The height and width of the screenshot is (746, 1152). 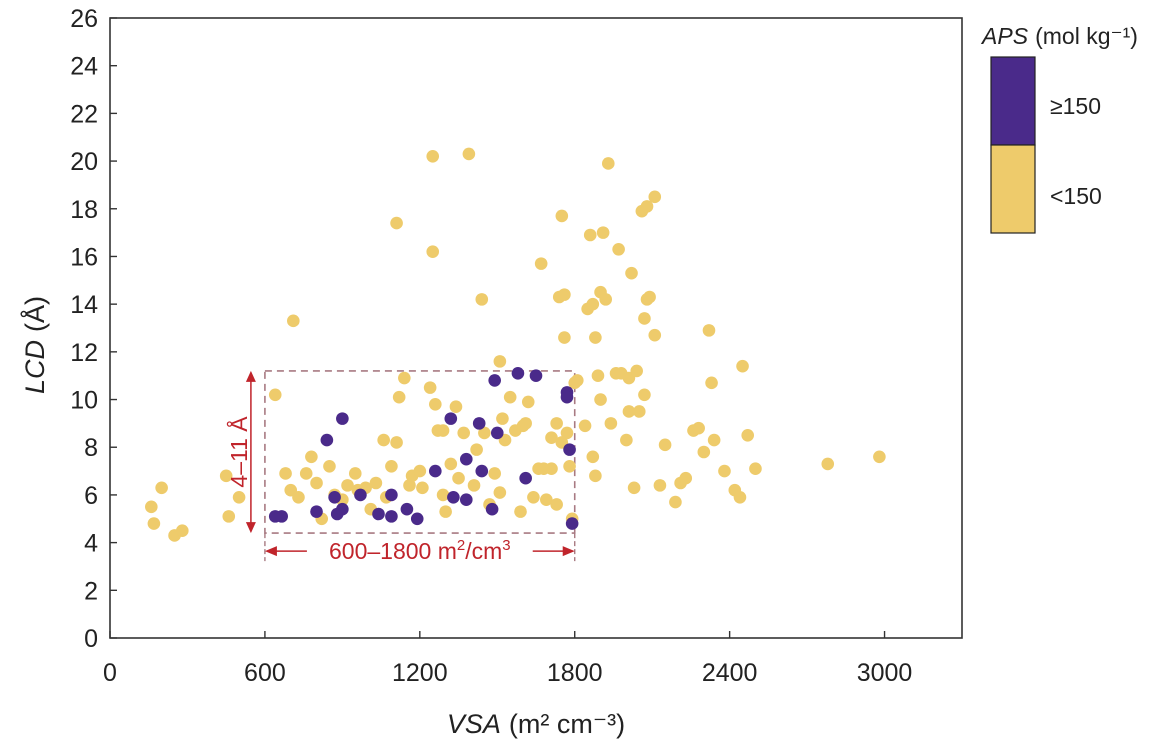 I want to click on y-tick-label: 8, so click(x=91, y=448).